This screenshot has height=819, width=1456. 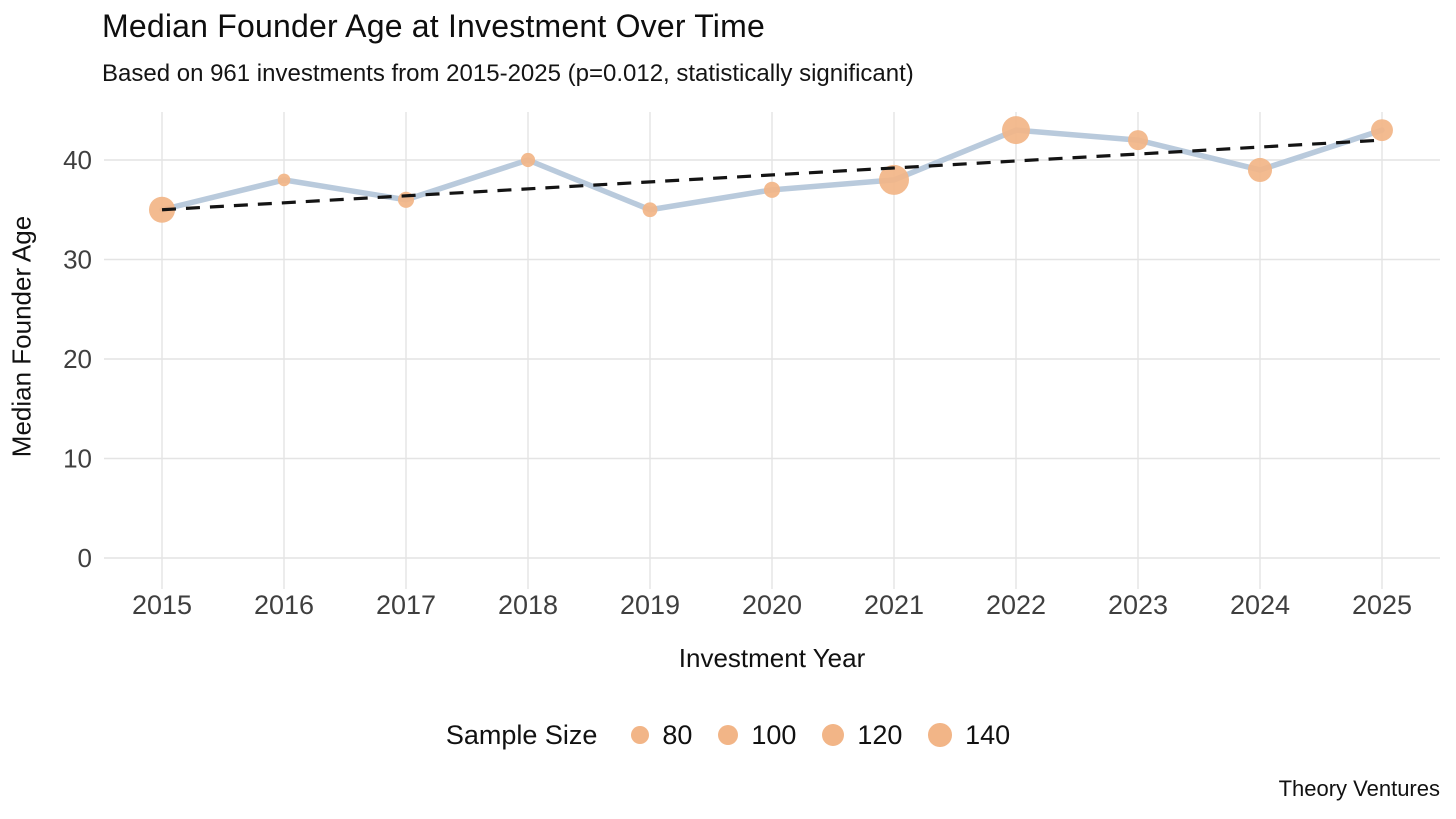 I want to click on x-tick-label: 2020, so click(x=772, y=605).